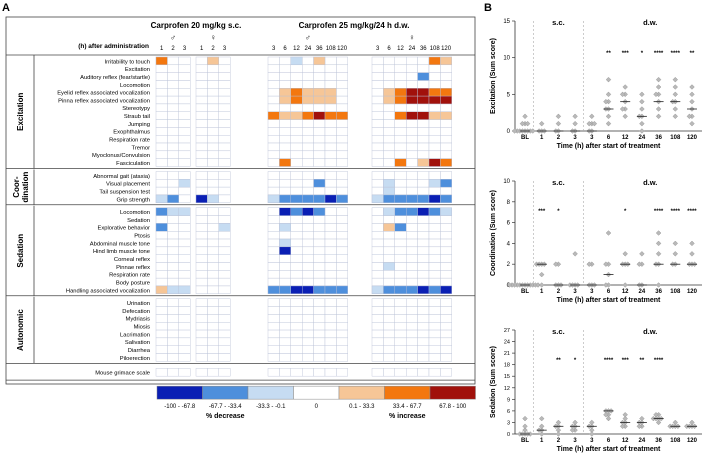 The height and width of the screenshot is (458, 708). What do you see at coordinates (20, 251) in the screenshot?
I see `group-label: Sedation` at bounding box center [20, 251].